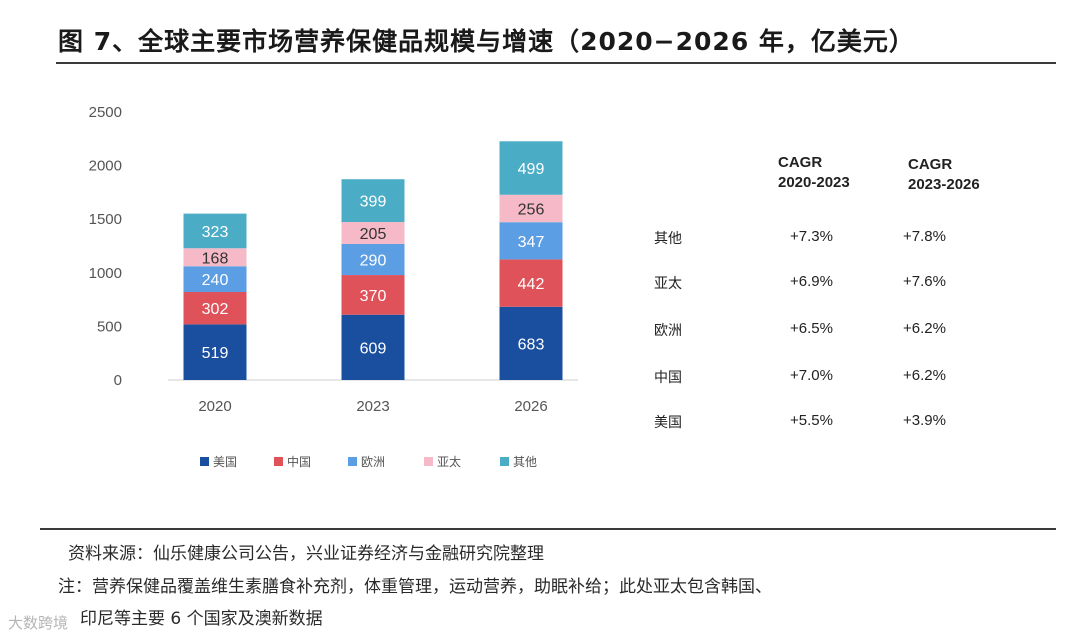  Describe the element at coordinates (556, 63) in the screenshot. I see `title-rule` at that location.